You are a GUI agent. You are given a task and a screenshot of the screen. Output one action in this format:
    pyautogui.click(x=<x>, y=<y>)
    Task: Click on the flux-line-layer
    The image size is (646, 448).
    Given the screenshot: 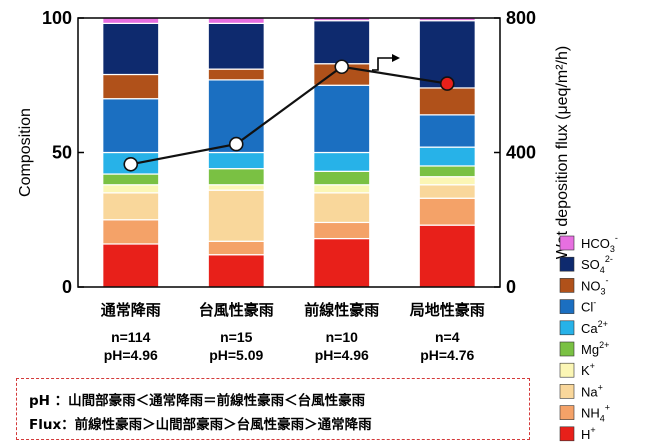 What is the action you would take?
    pyautogui.click(x=289, y=115)
    